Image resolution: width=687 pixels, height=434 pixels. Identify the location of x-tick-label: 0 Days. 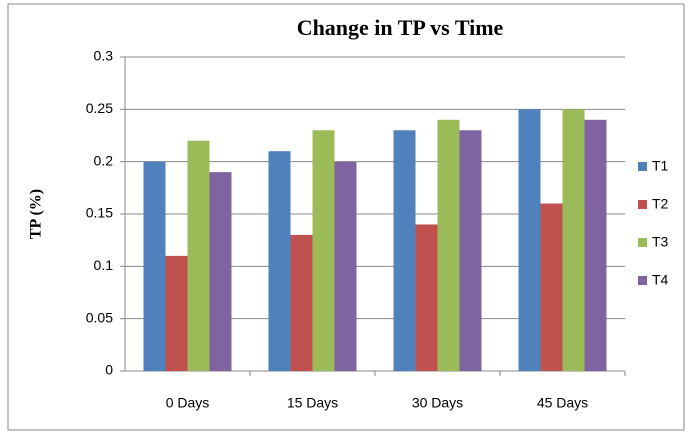
(188, 403).